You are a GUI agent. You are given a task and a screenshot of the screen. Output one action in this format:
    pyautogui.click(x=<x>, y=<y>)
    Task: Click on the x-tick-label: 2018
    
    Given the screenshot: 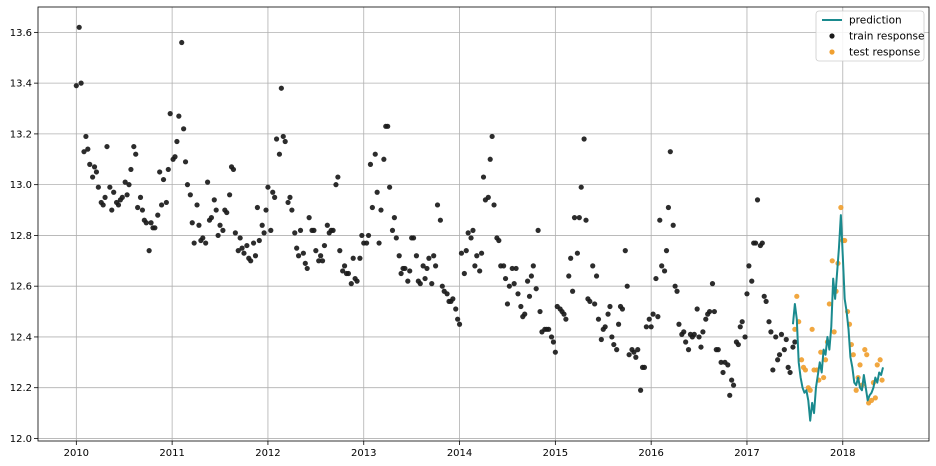 What is the action you would take?
    pyautogui.click(x=842, y=453)
    